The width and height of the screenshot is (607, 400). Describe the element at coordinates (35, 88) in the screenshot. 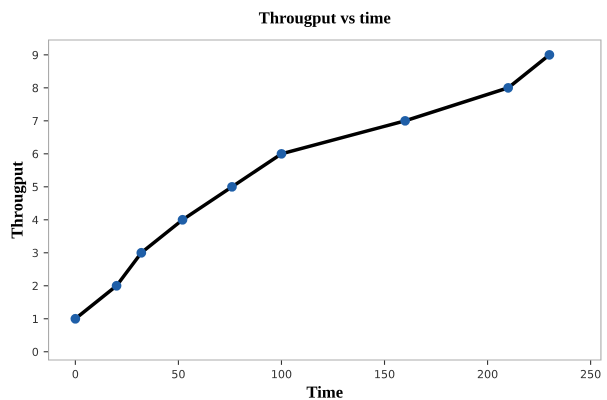

I see `y-tick-label: 8` at that location.